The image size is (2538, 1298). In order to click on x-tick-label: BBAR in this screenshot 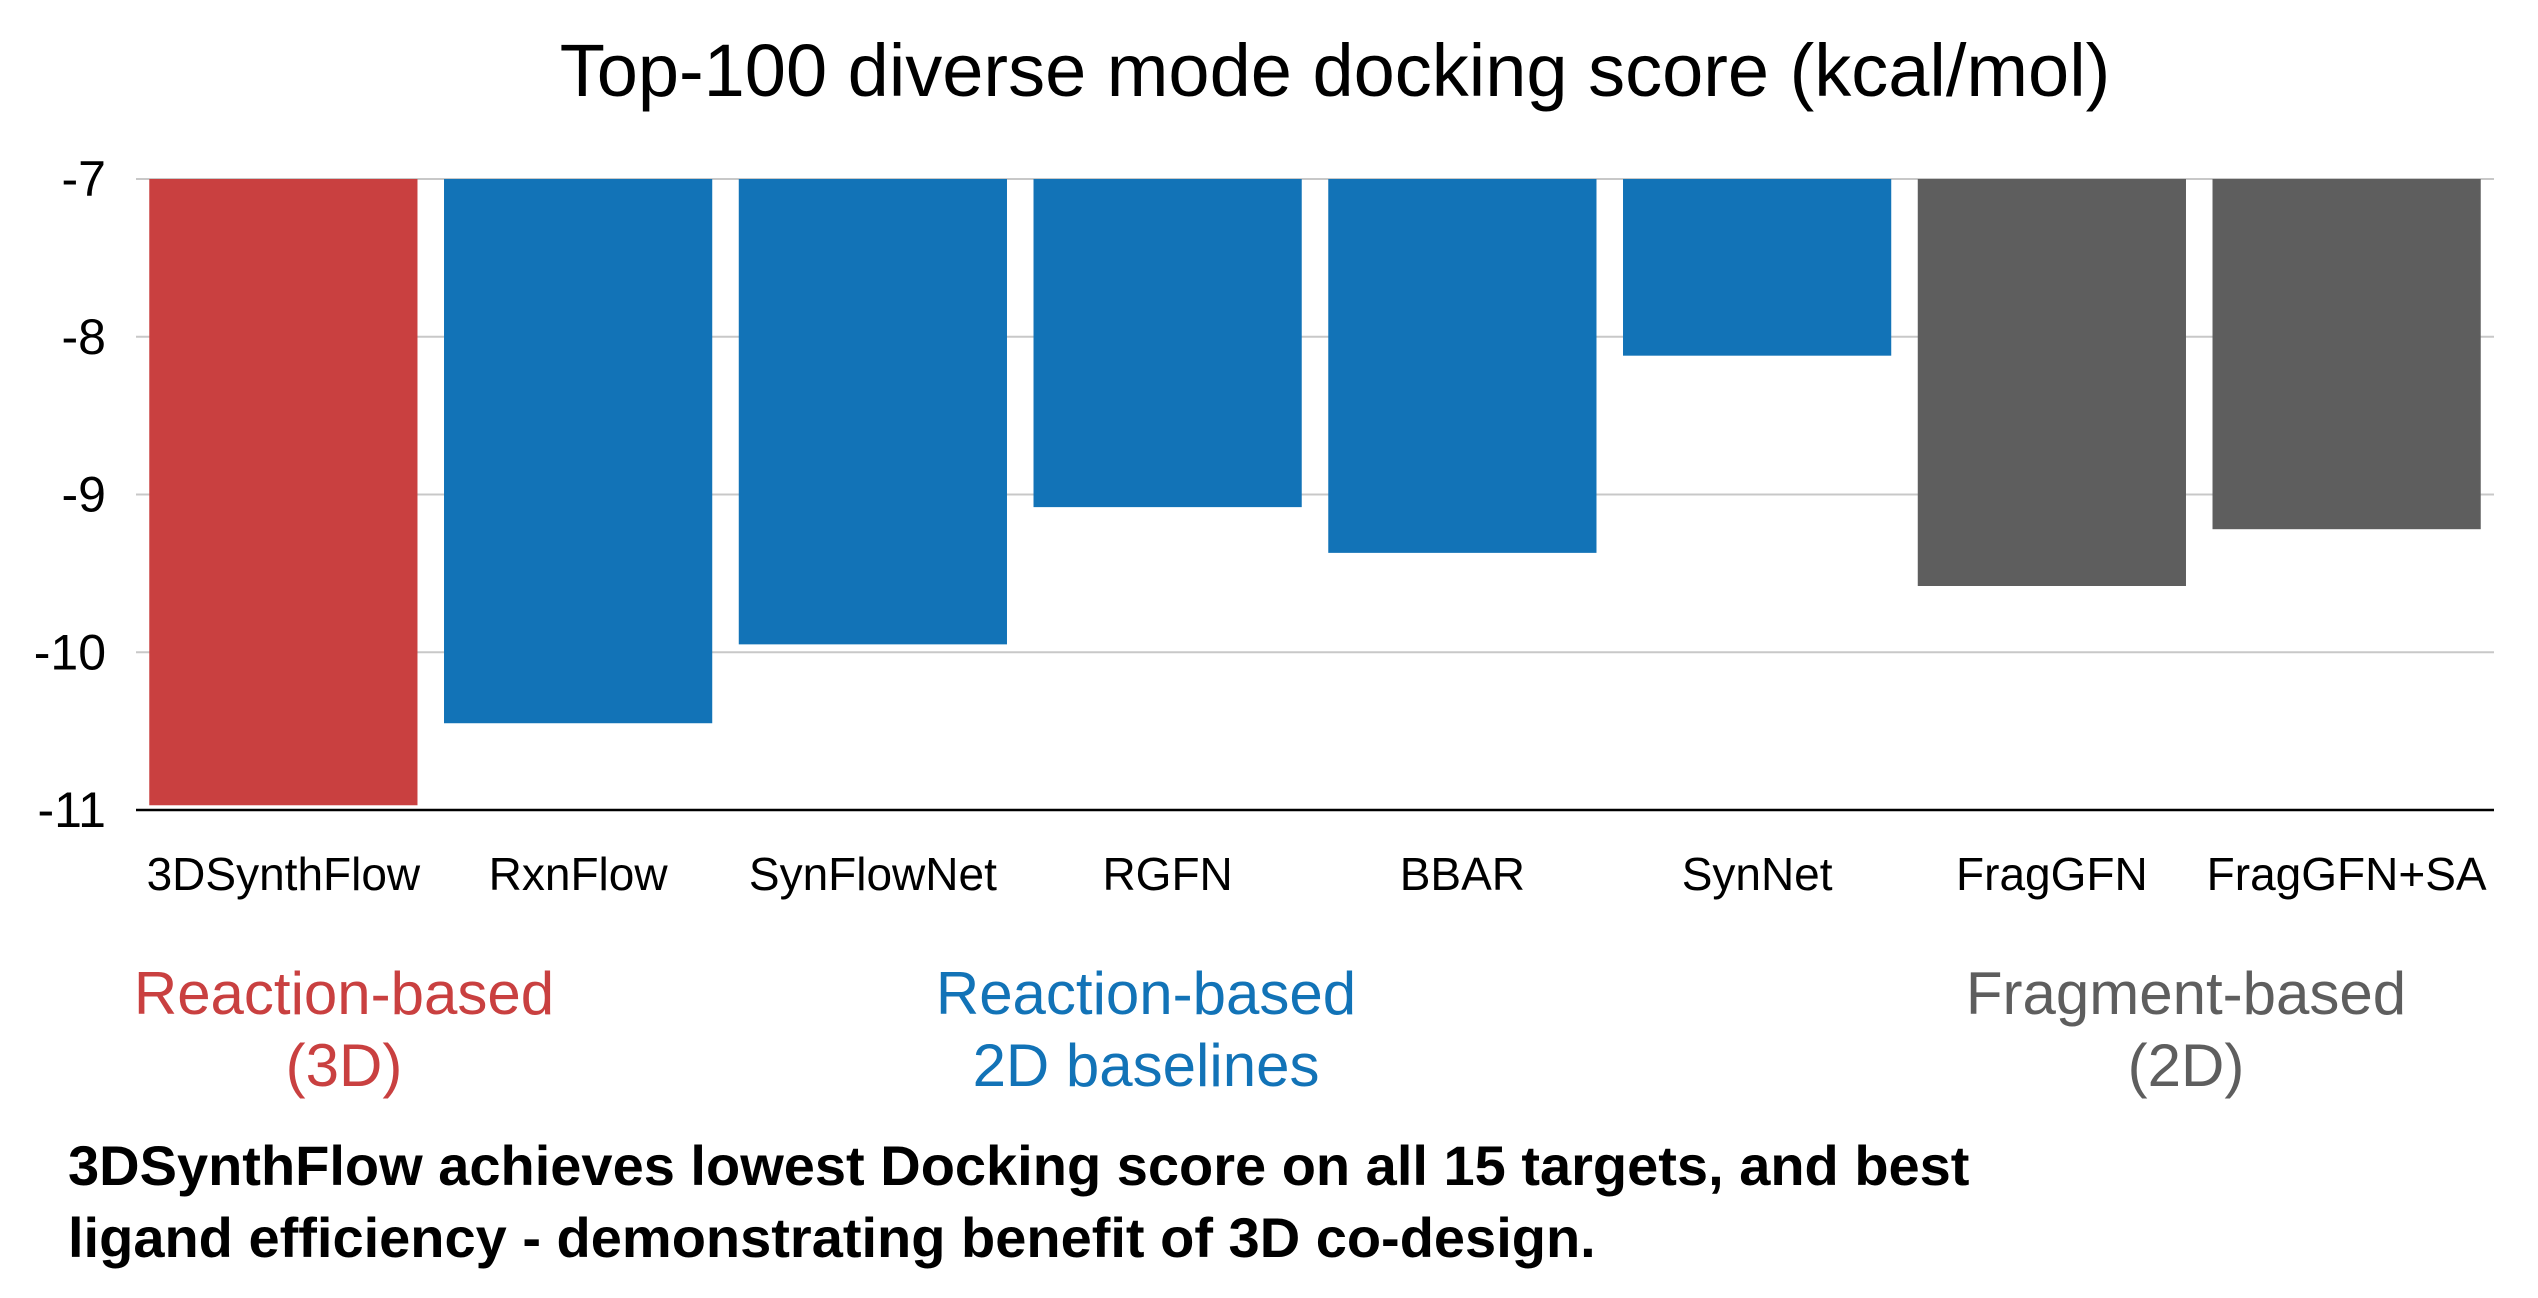, I will do `click(1462, 874)`.